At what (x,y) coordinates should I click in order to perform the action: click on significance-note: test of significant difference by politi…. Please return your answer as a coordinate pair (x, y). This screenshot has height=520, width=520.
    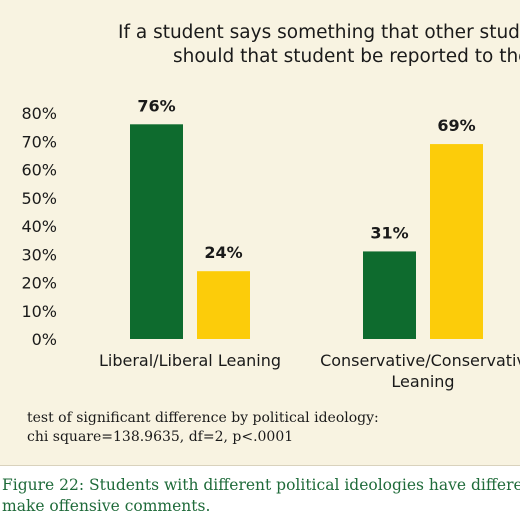
    Looking at the image, I should click on (203, 428).